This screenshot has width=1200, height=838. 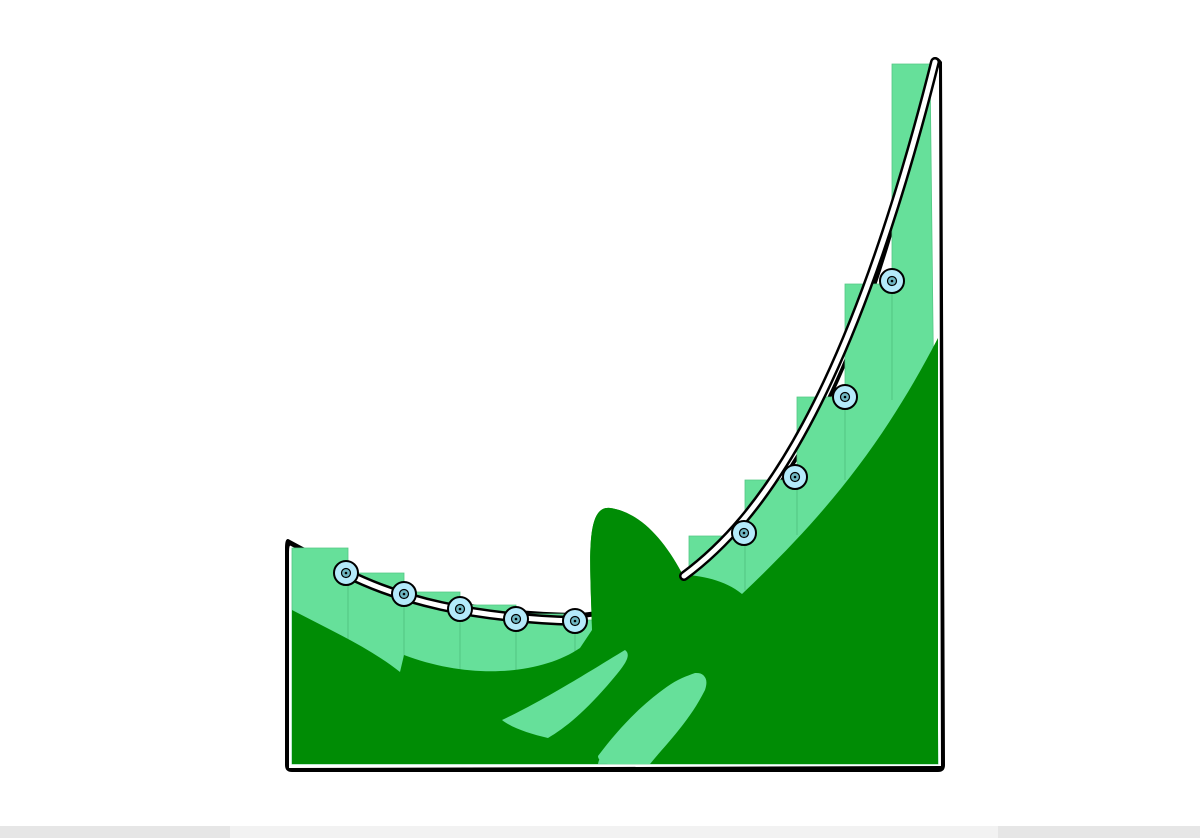 What do you see at coordinates (565, 694) in the screenshot?
I see `cutout-left` at bounding box center [565, 694].